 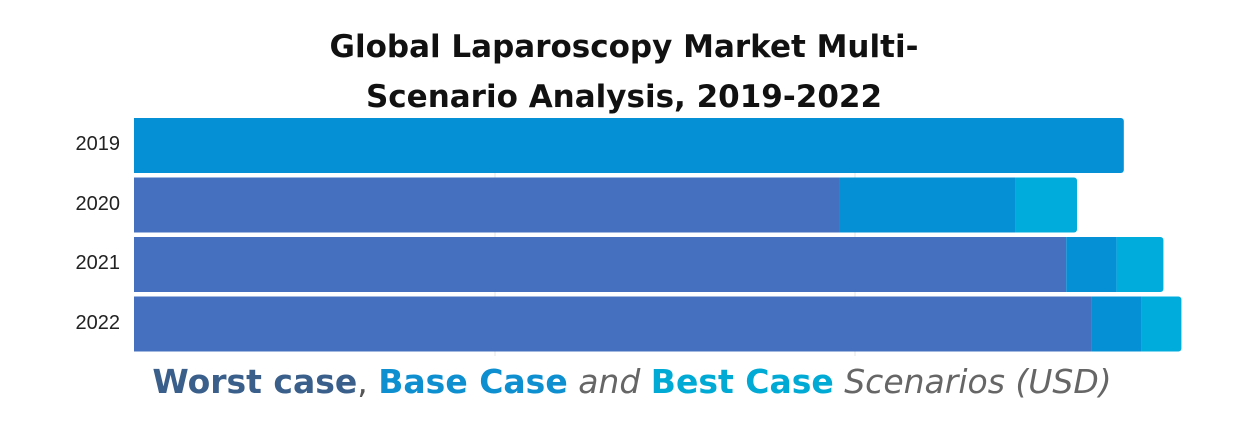 I want to click on bar-2020-worst, so click(x=487, y=205).